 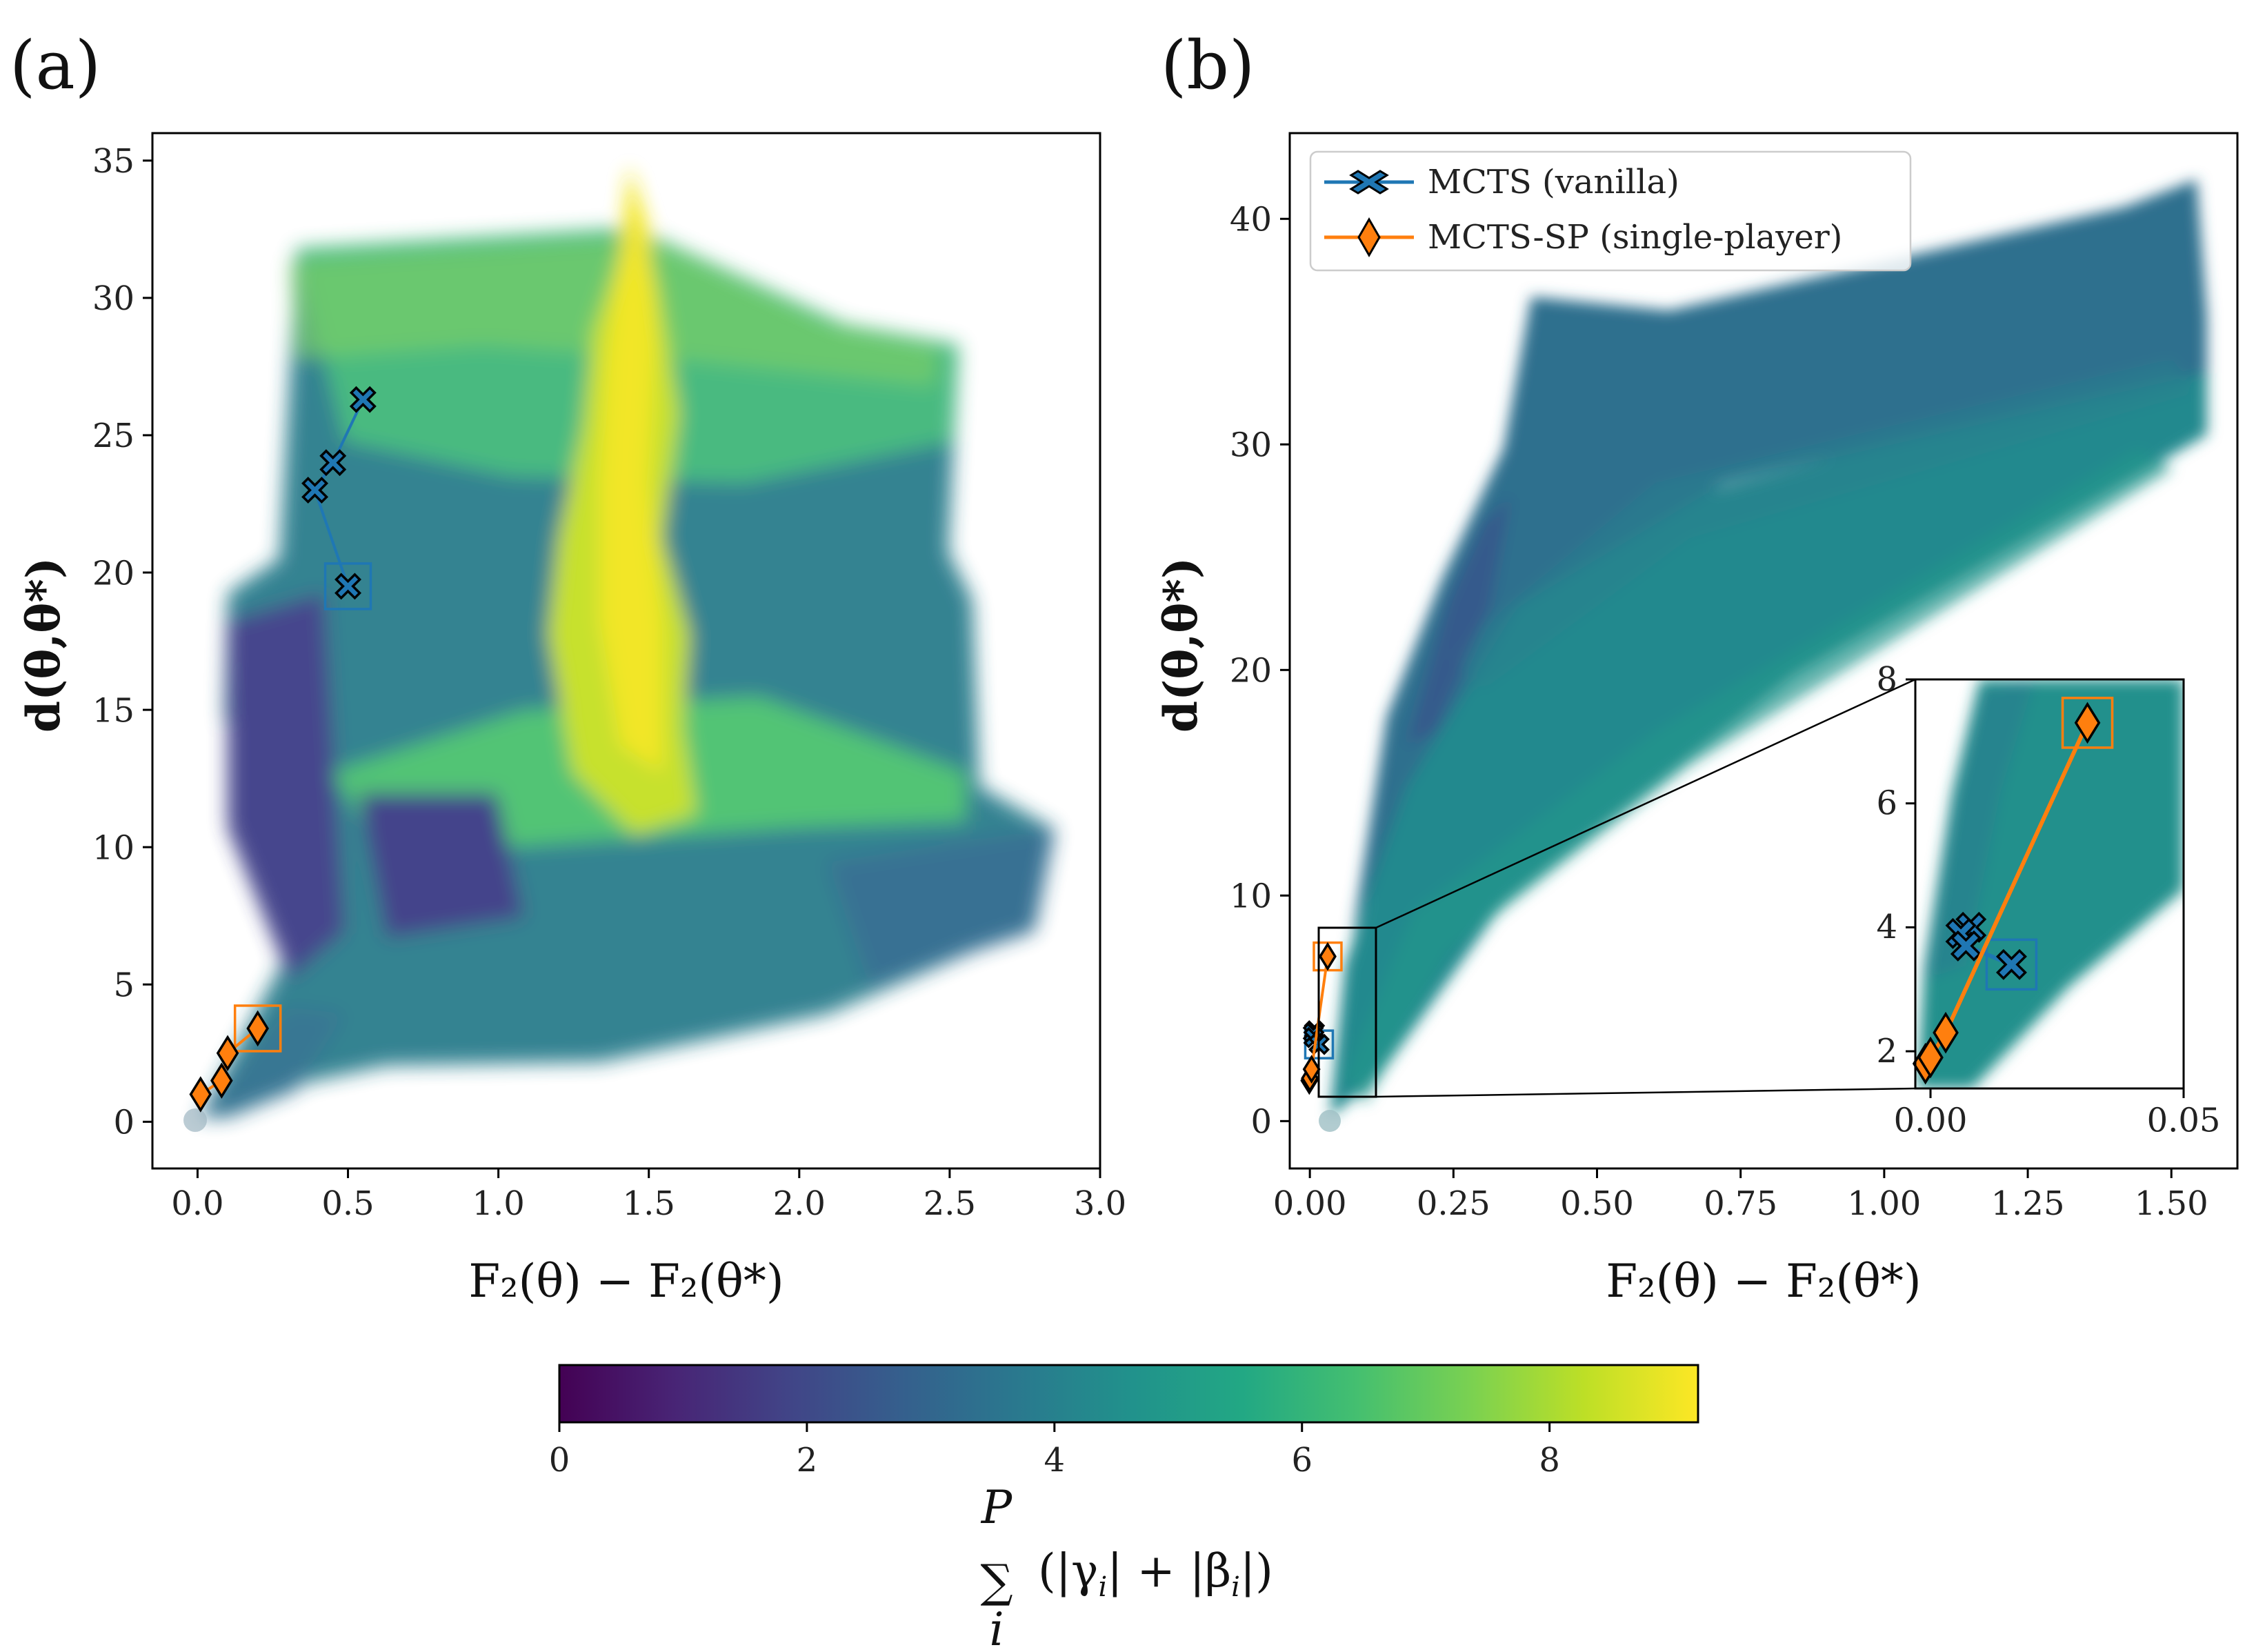 What do you see at coordinates (2013, 891) in the screenshot?
I see `inset-series` at bounding box center [2013, 891].